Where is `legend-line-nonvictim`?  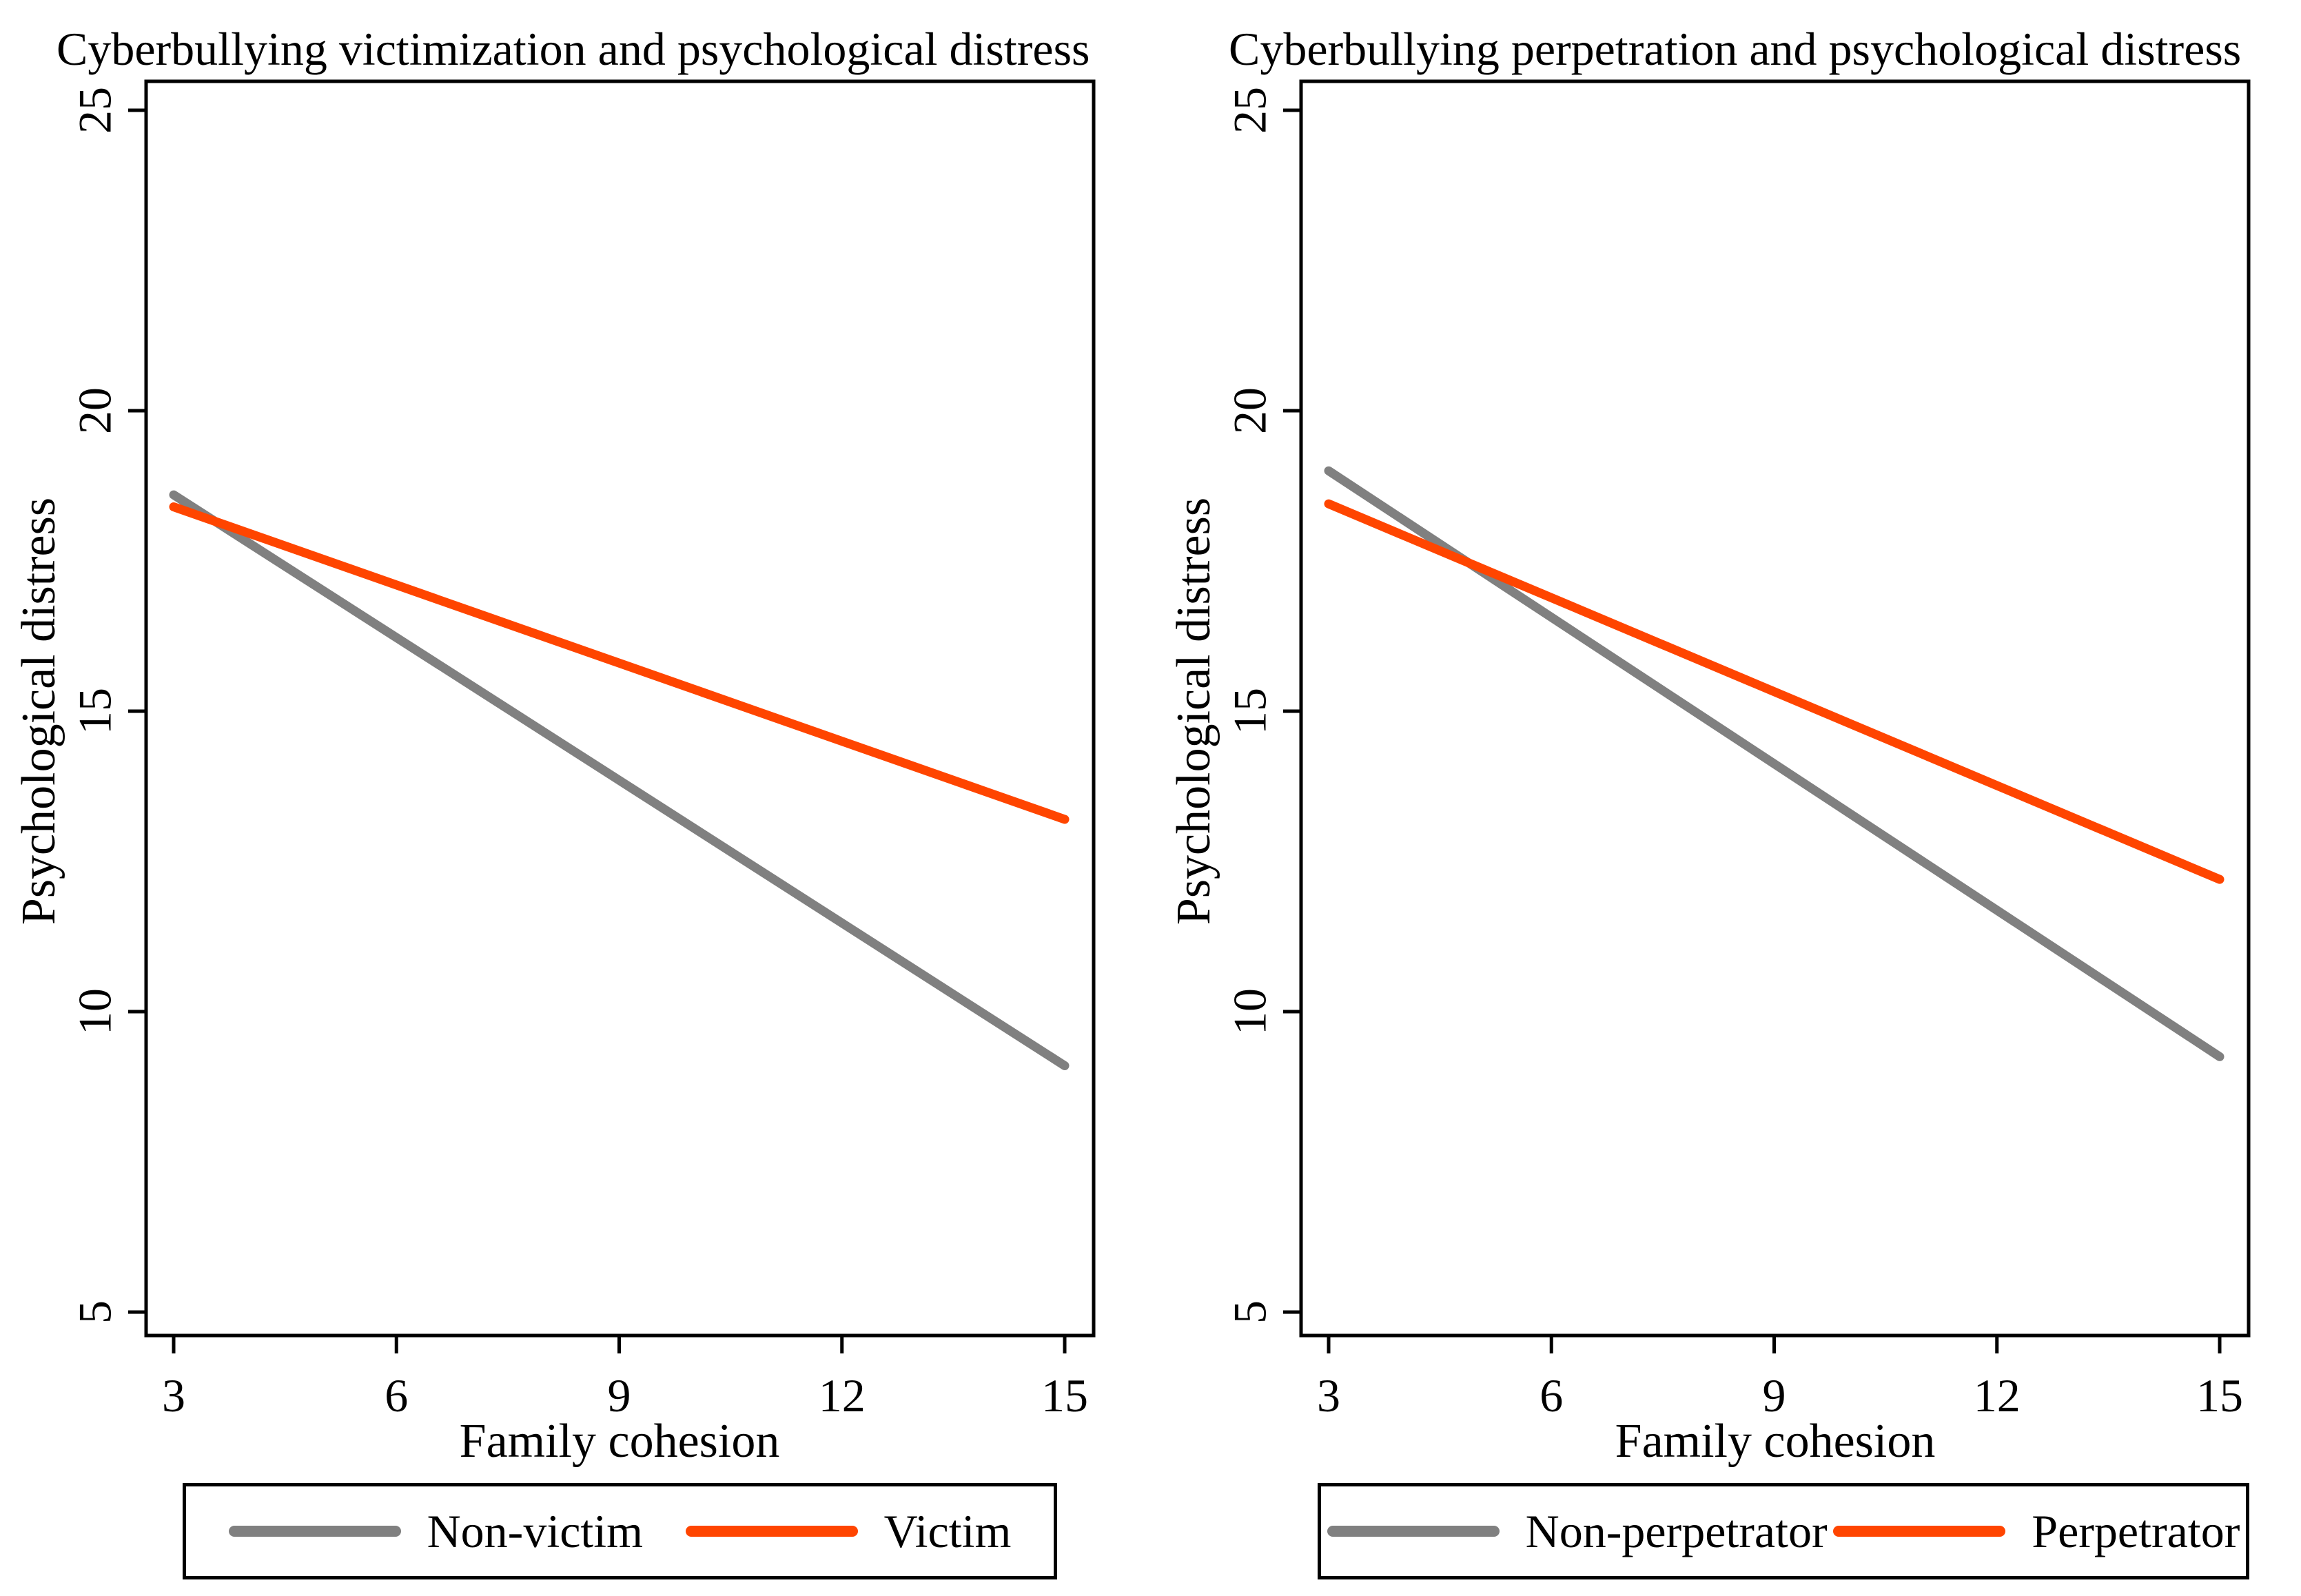 legend-line-nonvictim is located at coordinates (314, 1531).